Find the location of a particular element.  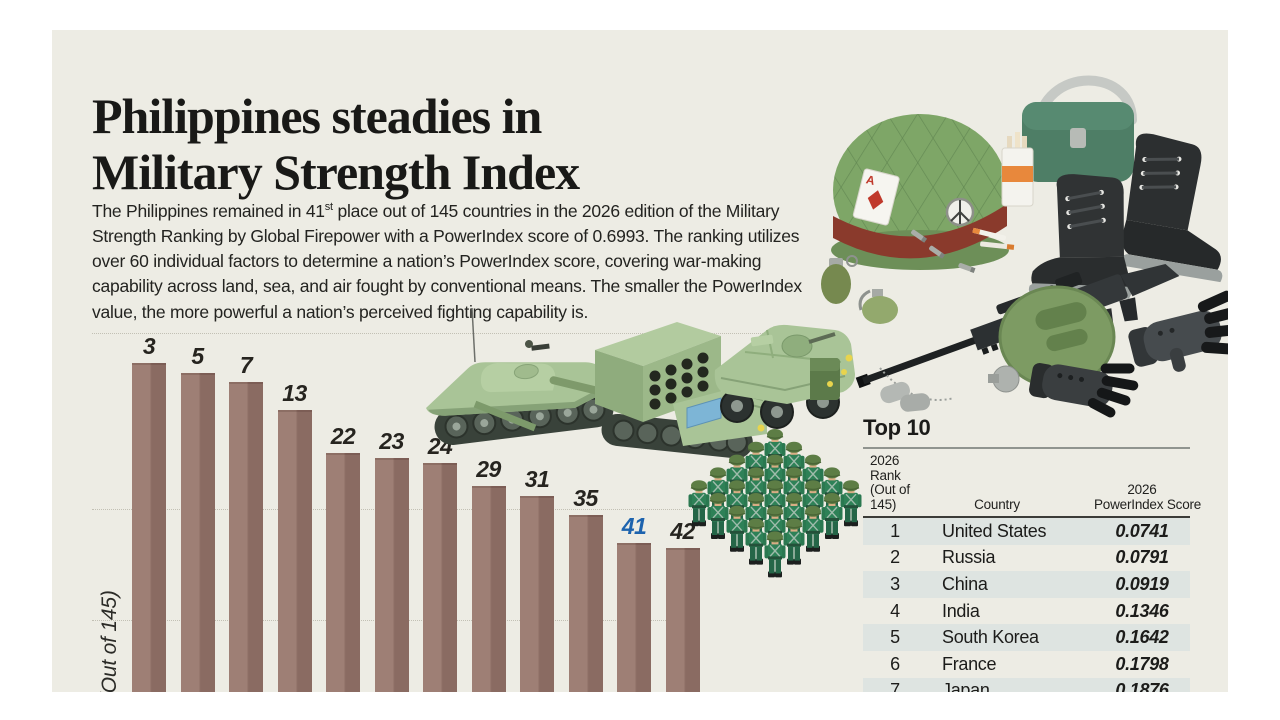

rank-label: 5 is located at coordinates (197, 355).